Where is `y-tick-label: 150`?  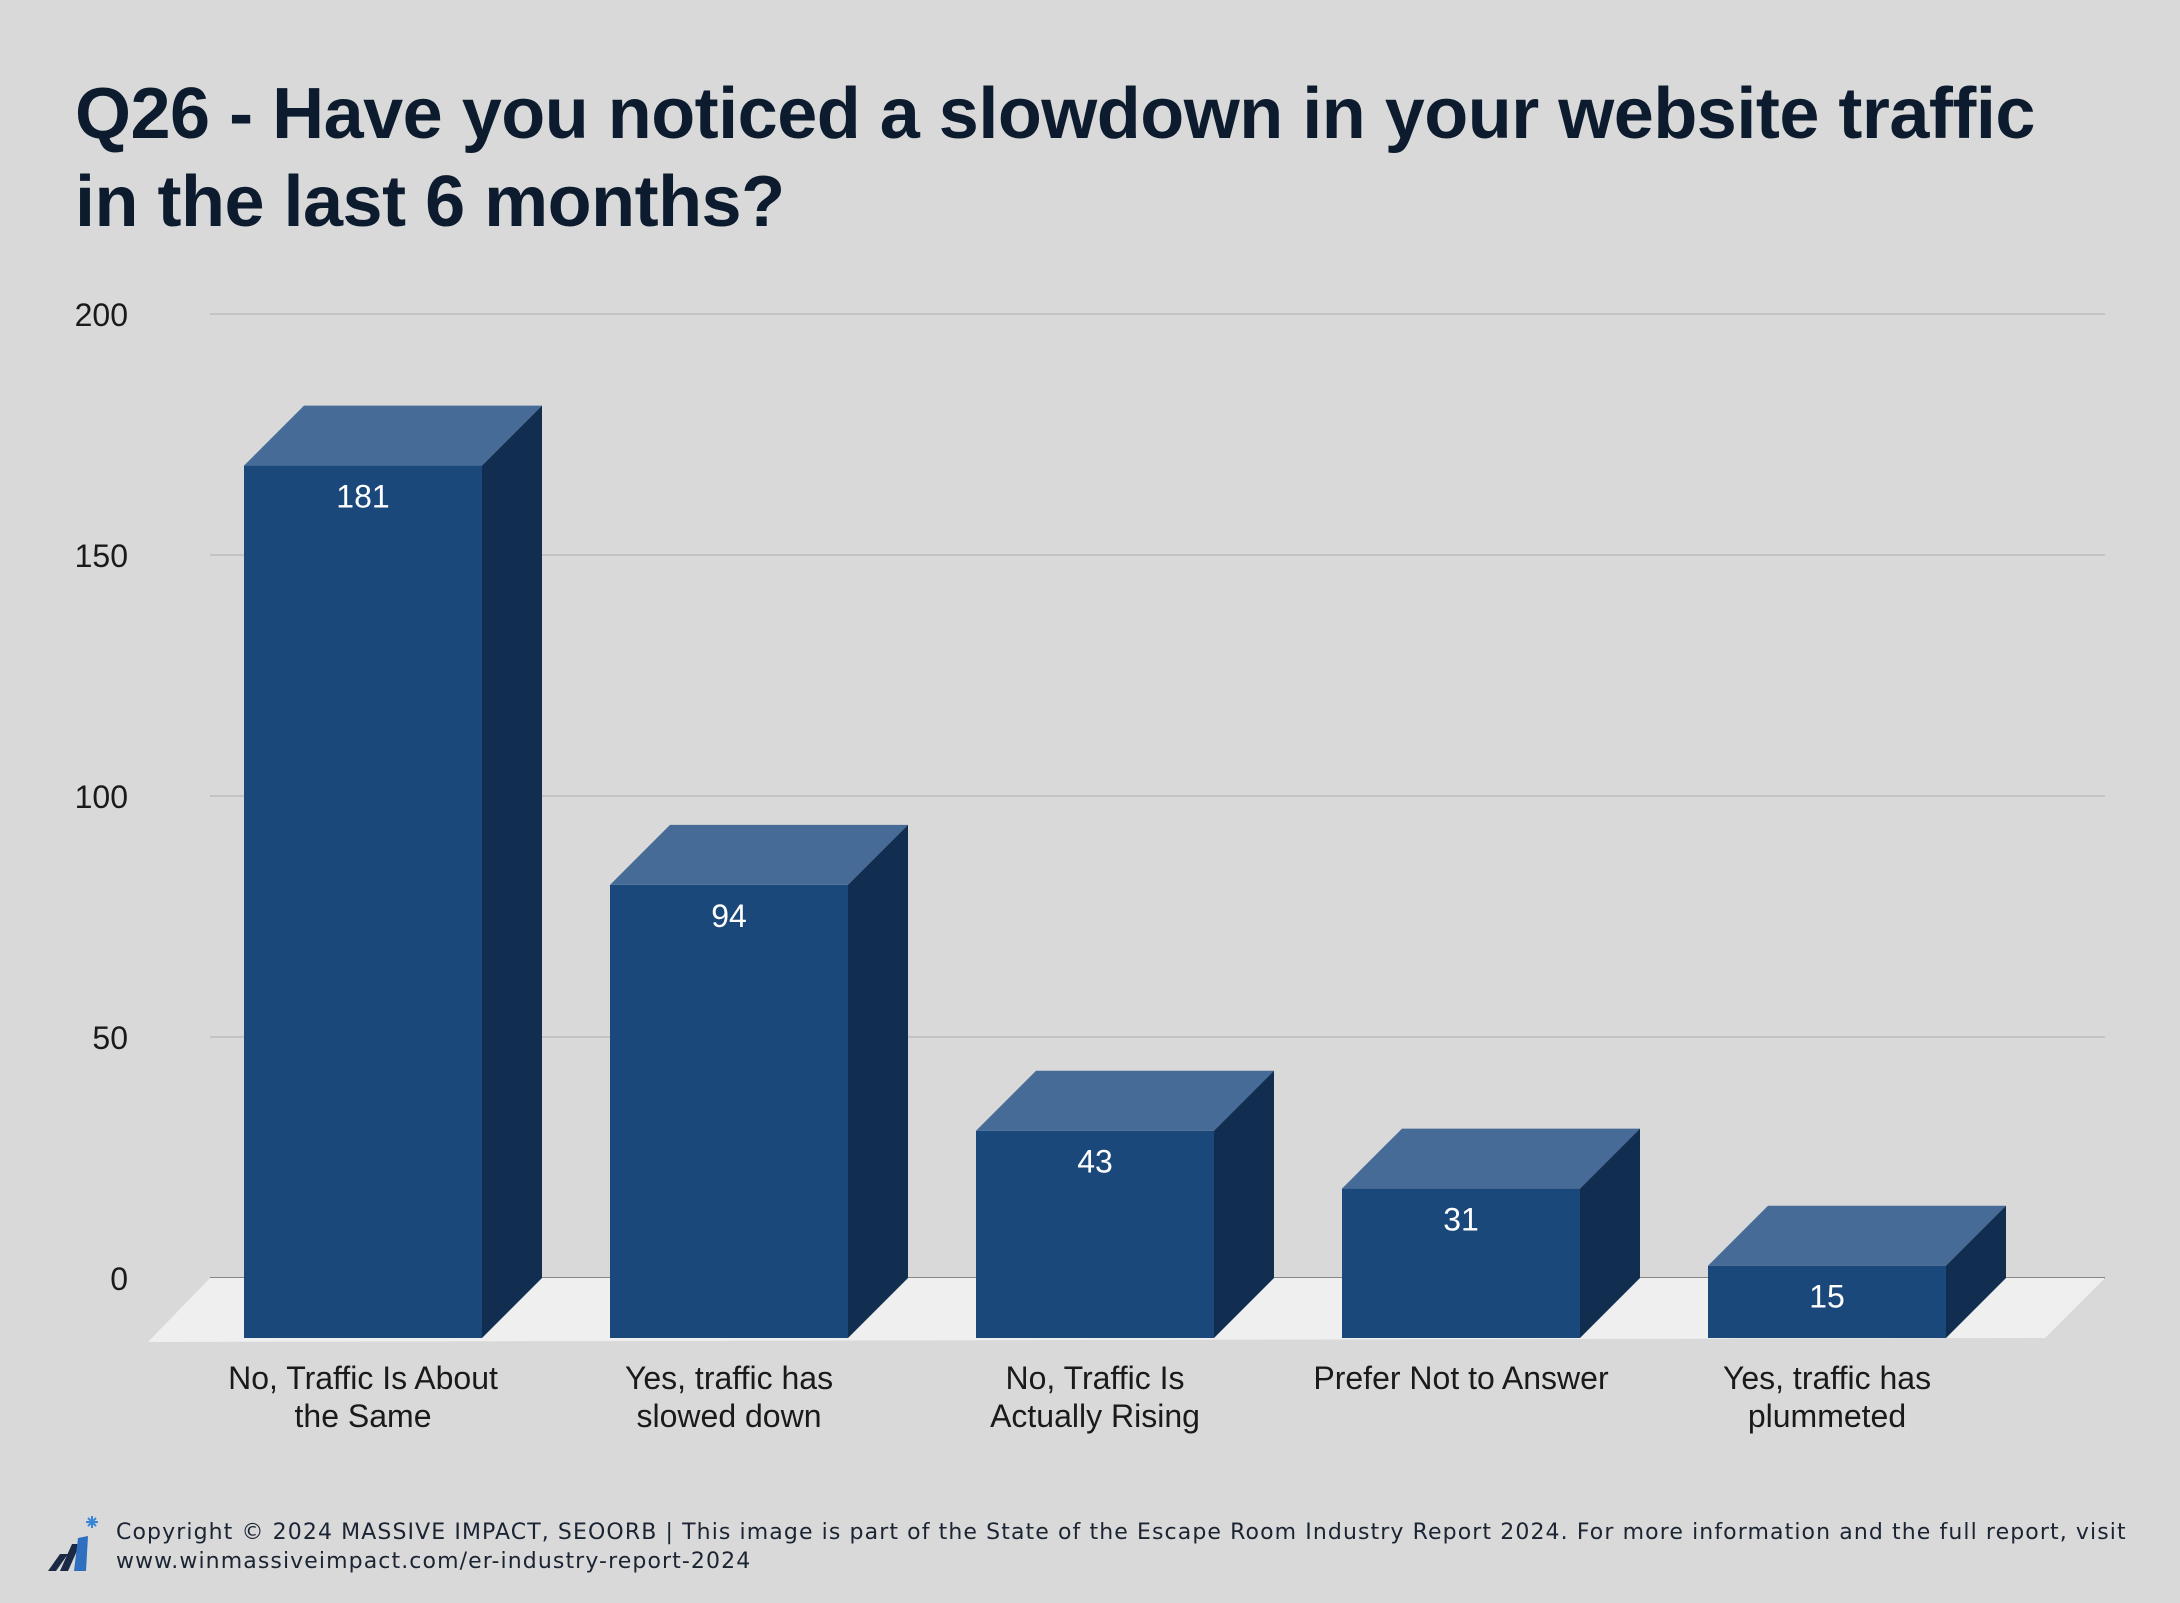
y-tick-label: 150 is located at coordinates (101, 556).